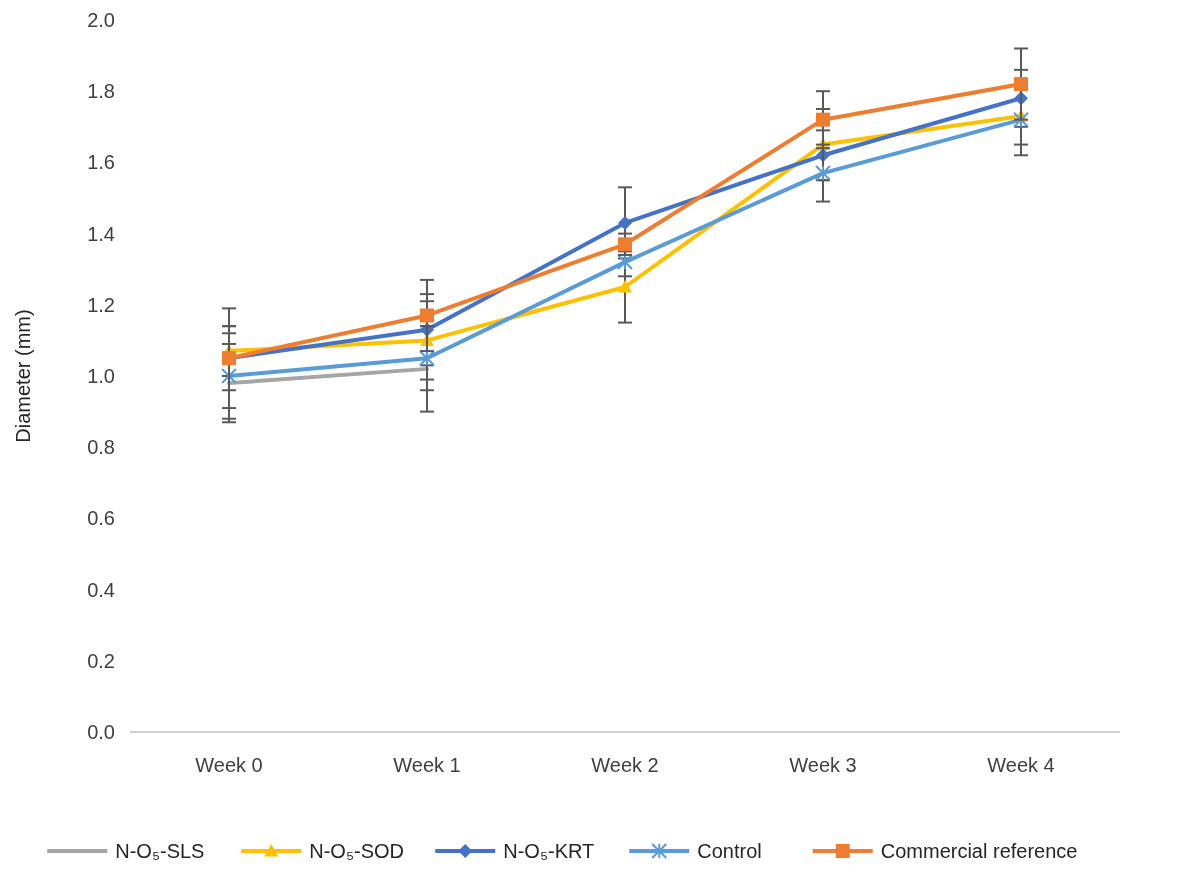 The height and width of the screenshot is (872, 1180). Describe the element at coordinates (101, 376) in the screenshot. I see `y-tick-label: 1.0` at that location.